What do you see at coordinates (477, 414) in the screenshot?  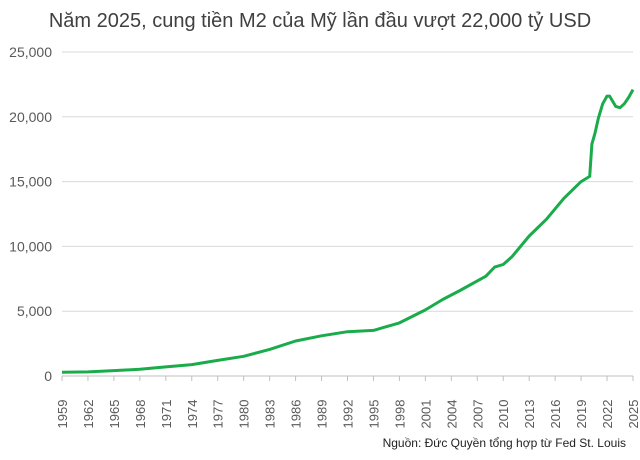 I see `x-tick-label: 2007` at bounding box center [477, 414].